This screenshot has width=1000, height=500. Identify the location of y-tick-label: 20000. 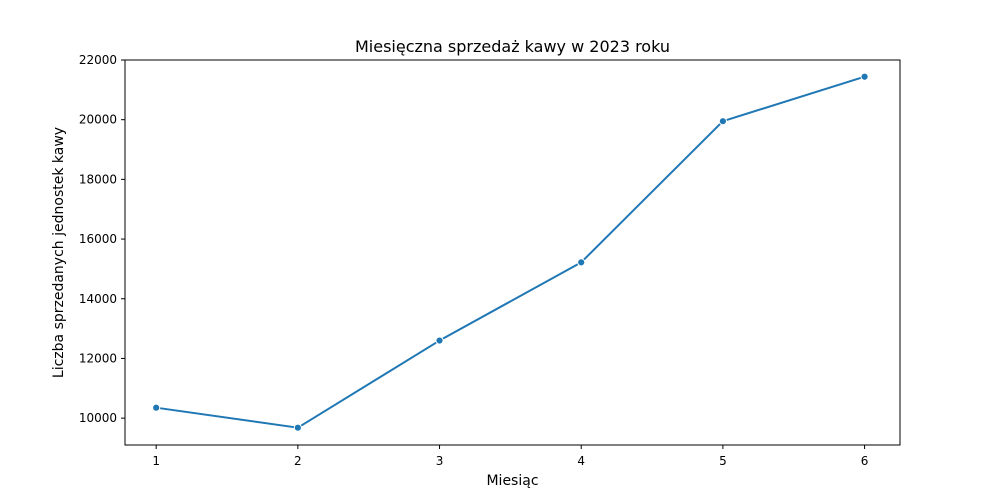
(98, 120).